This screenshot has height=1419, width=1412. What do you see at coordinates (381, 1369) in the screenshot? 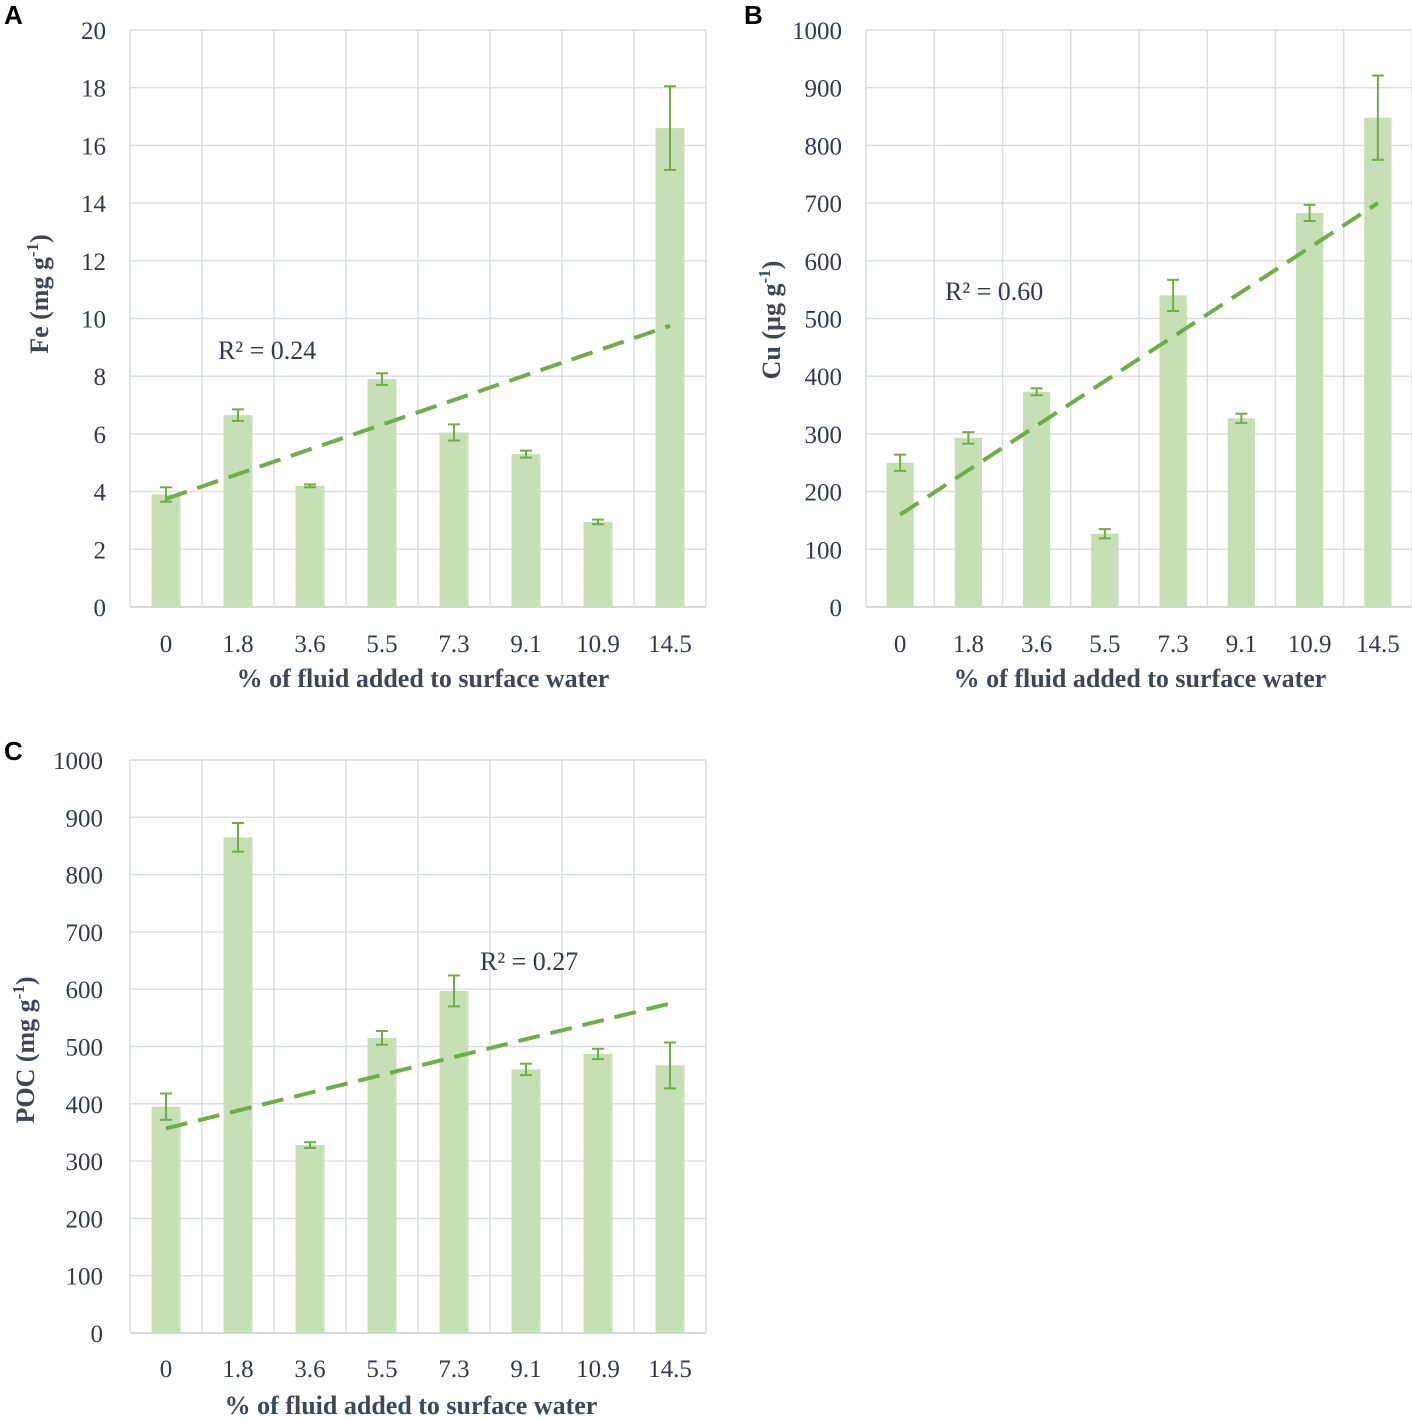
I see `x-tick-label-c: 5.5` at bounding box center [381, 1369].